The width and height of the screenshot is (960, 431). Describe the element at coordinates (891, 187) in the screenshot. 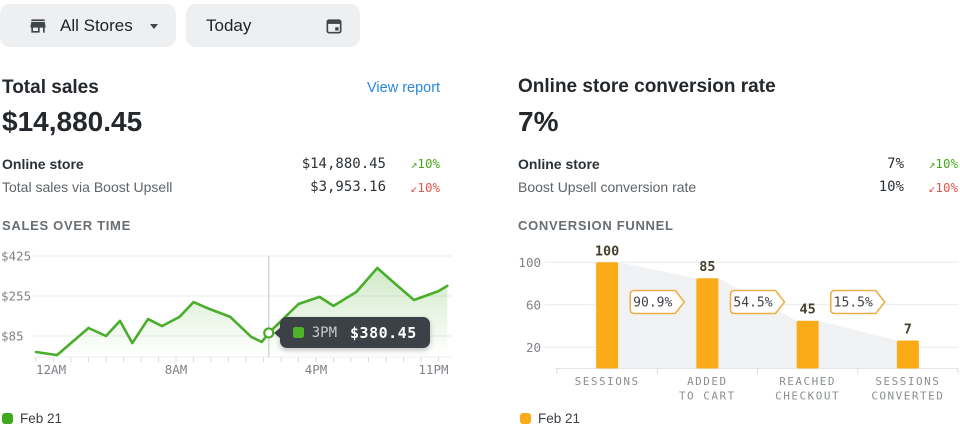

I see `metric-value: 10%` at that location.